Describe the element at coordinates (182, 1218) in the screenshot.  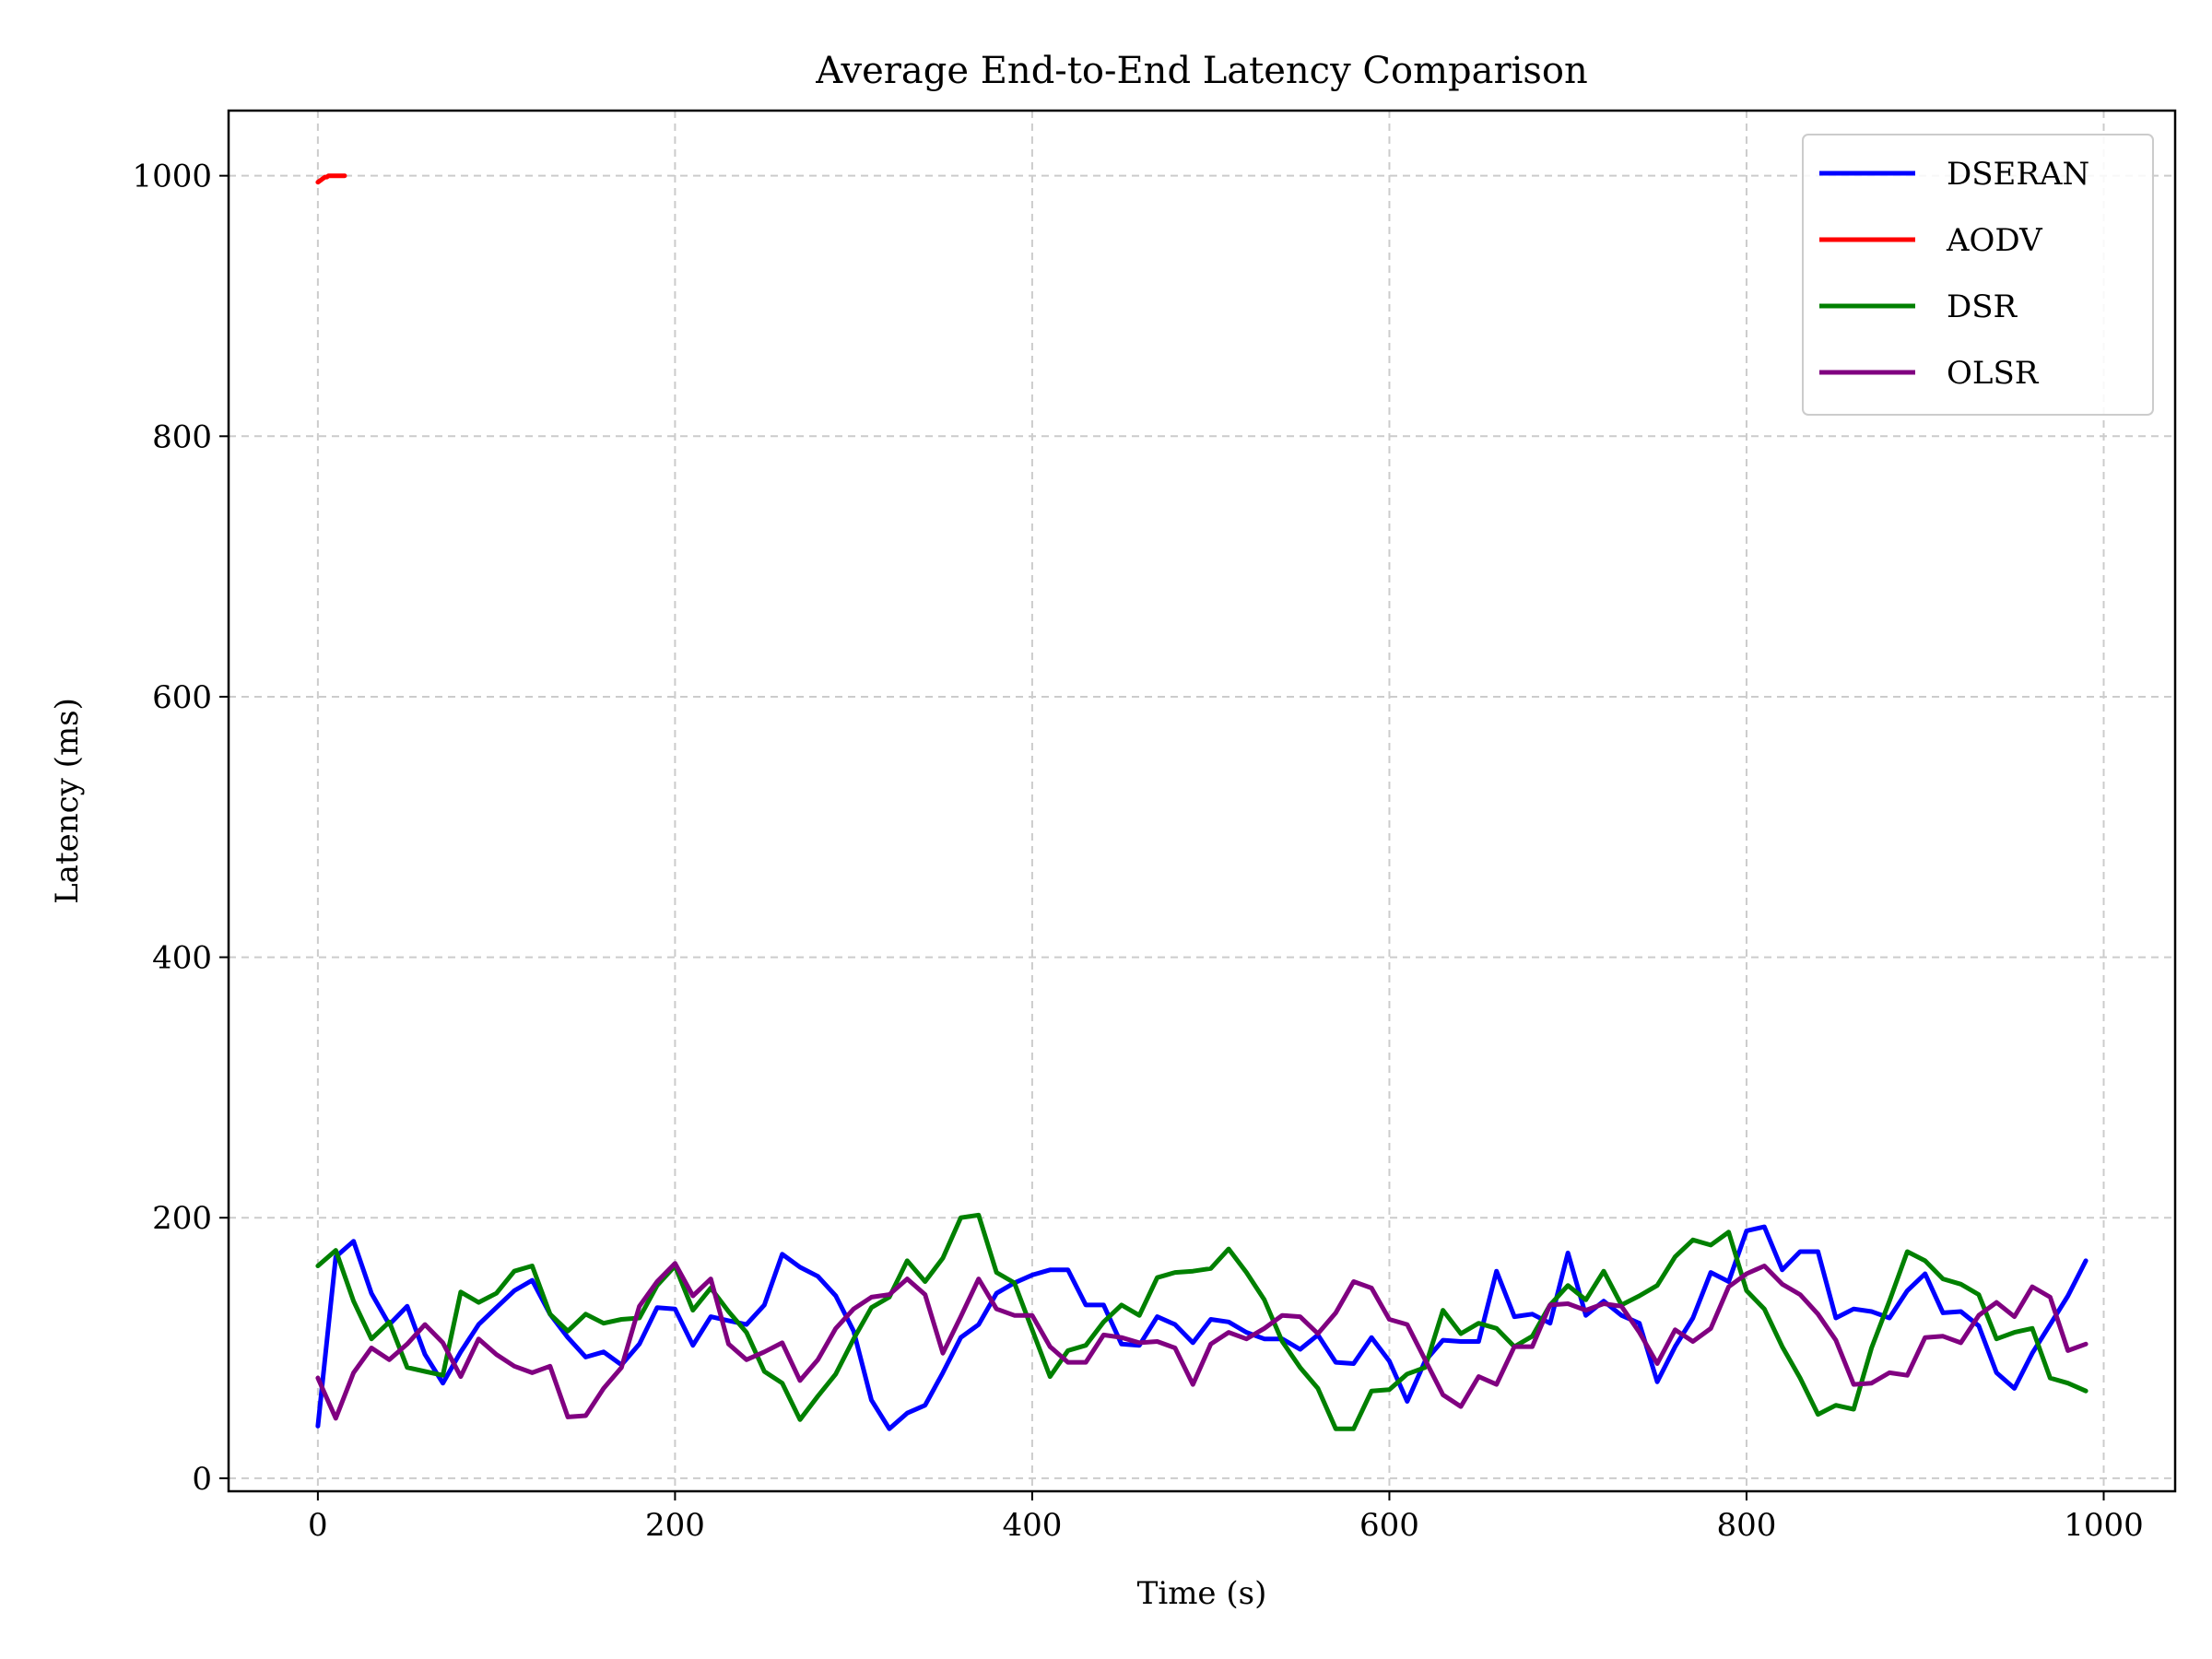
I see `y-tick-label: 200` at that location.